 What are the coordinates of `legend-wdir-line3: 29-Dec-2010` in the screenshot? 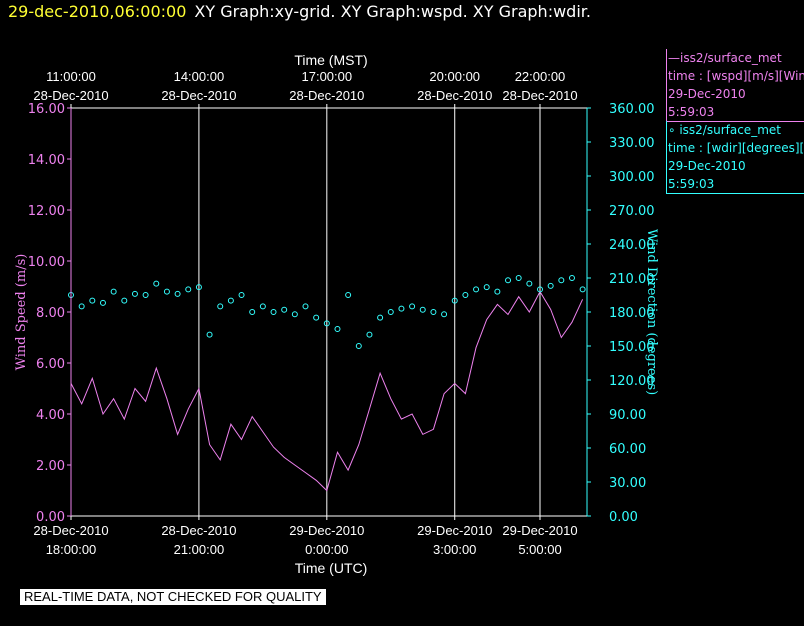 It's located at (707, 166).